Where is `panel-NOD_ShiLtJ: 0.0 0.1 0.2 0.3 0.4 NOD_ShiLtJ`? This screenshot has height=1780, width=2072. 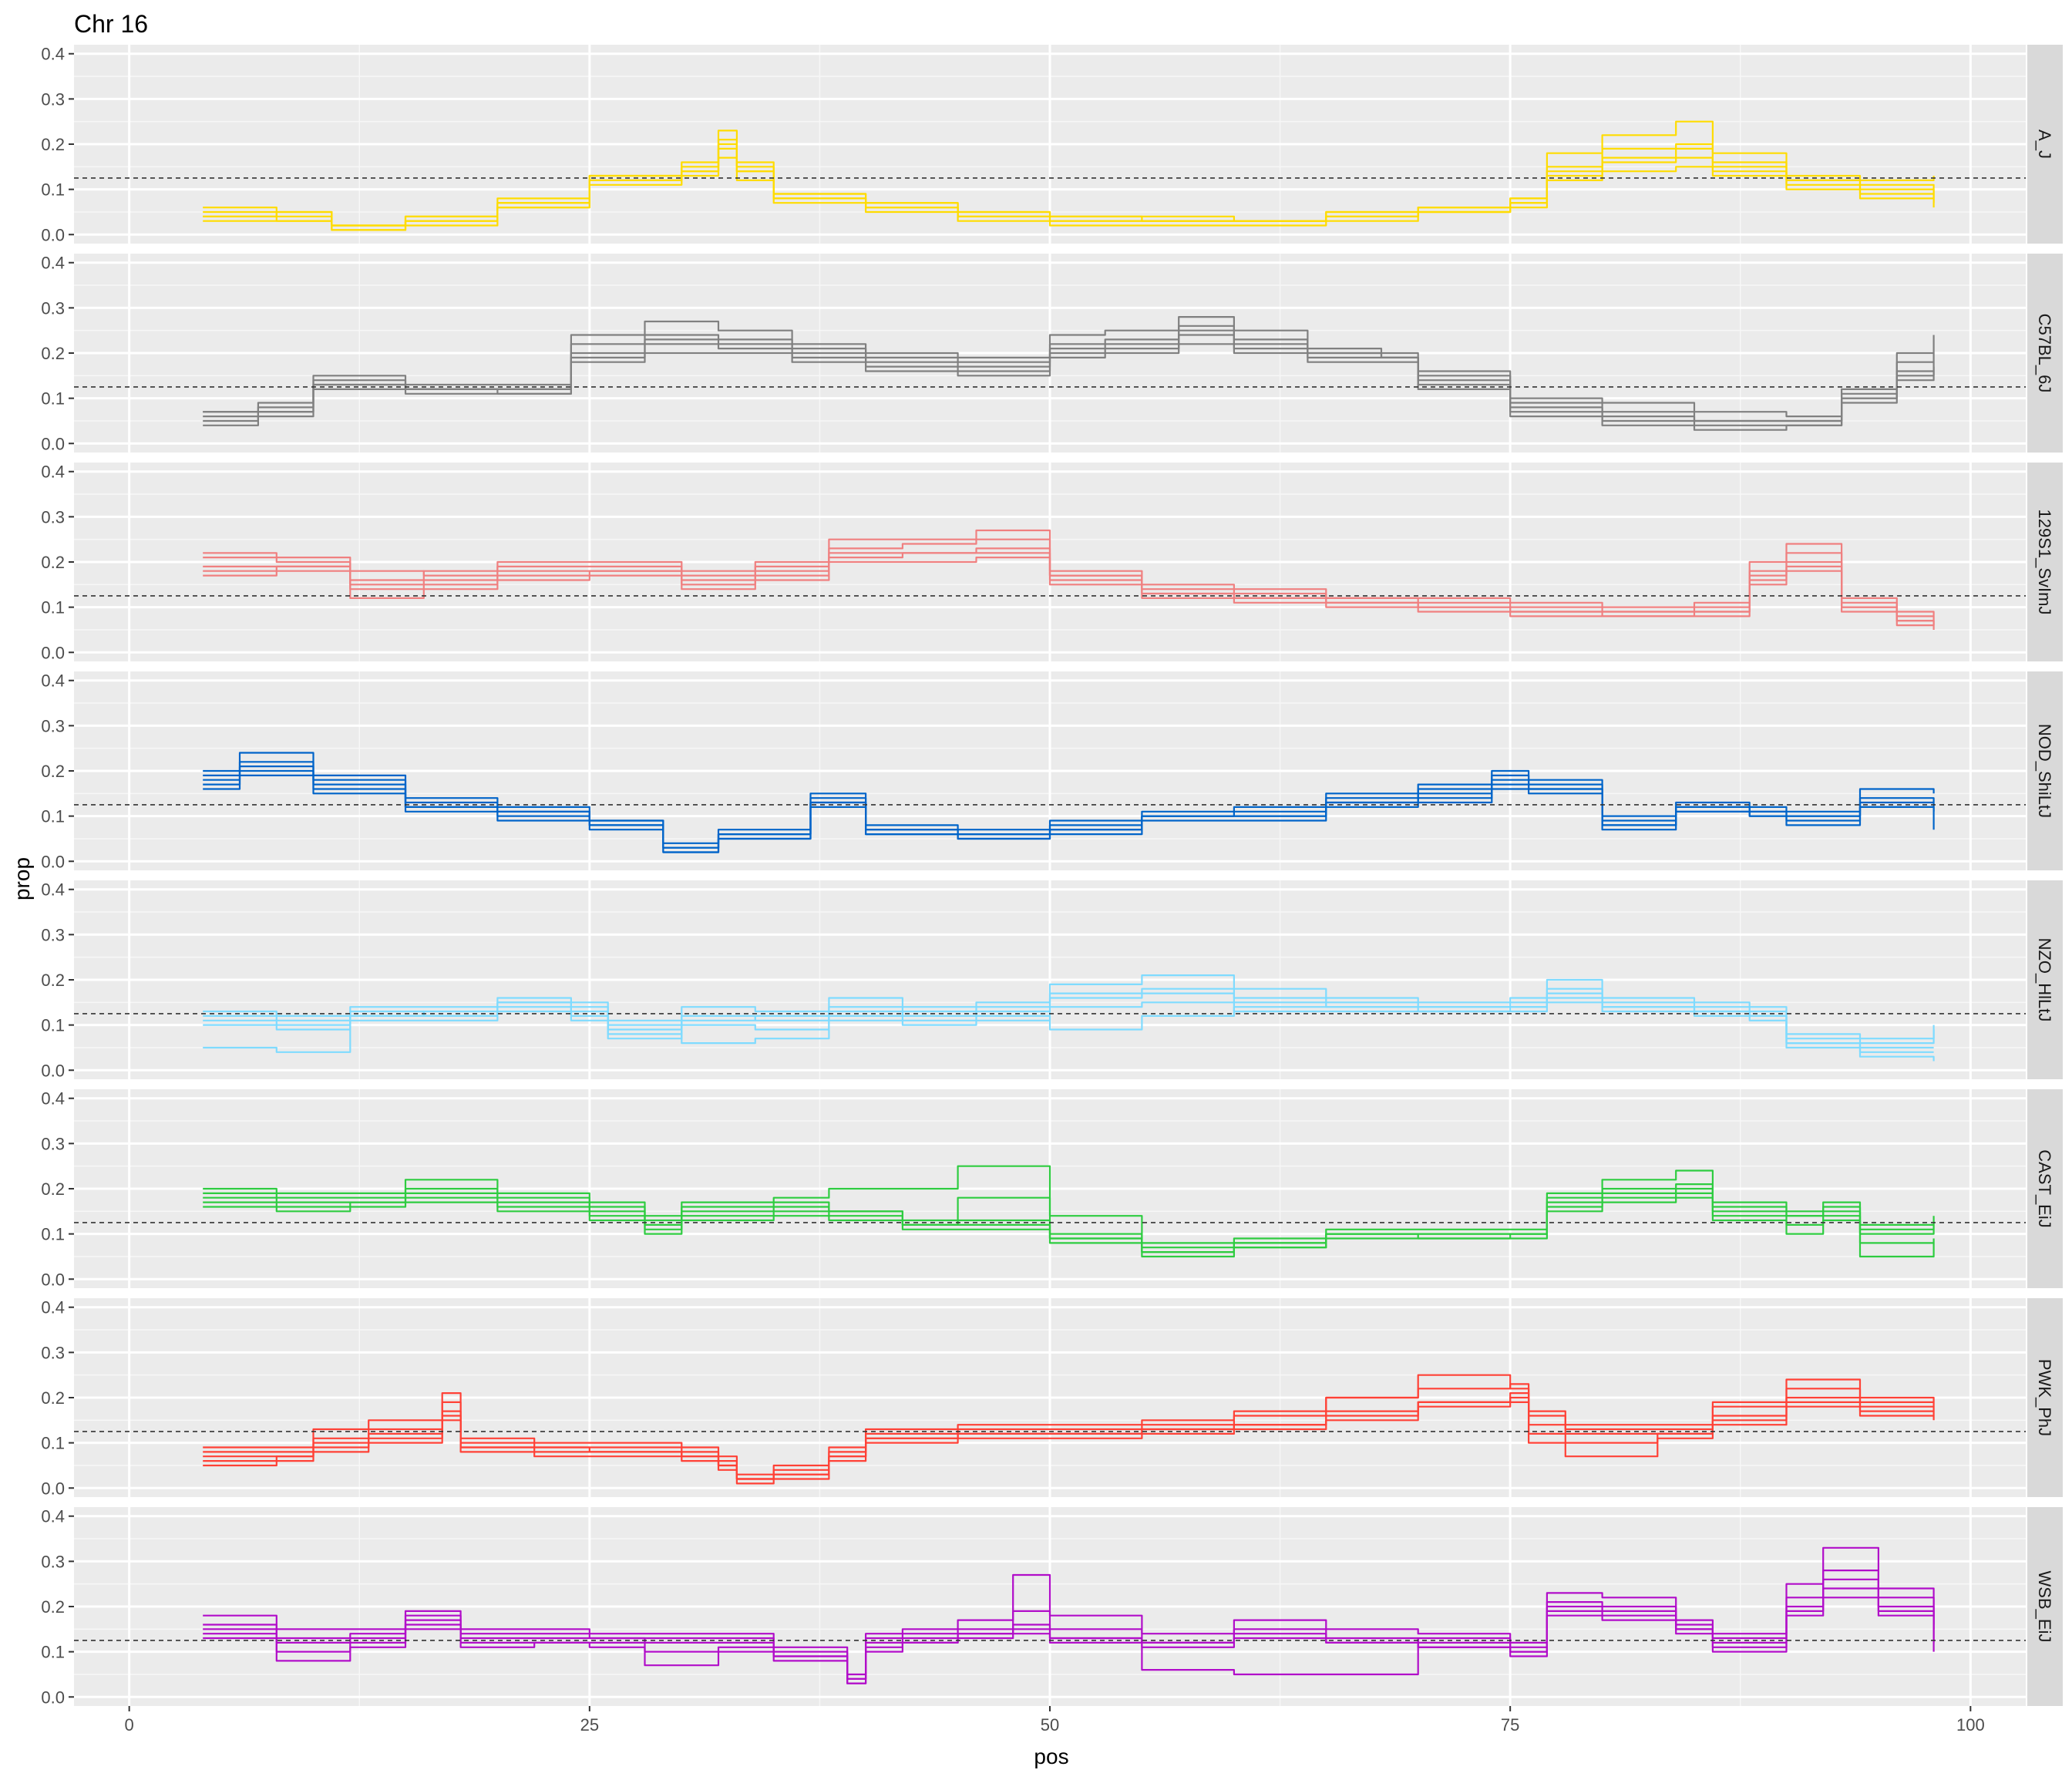
panel-NOD_ShiLtJ: 0.0 0.1 0.2 0.3 0.4 NOD_ShiLtJ is located at coordinates (1052, 771).